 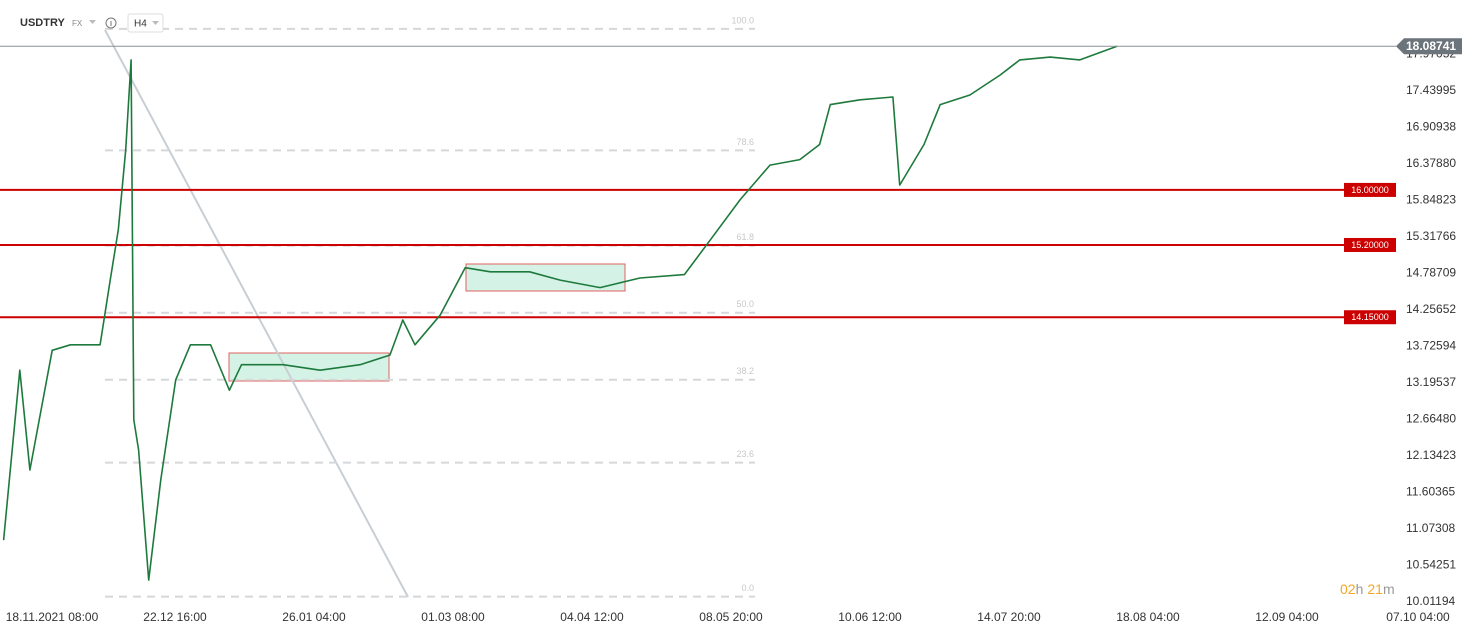 What do you see at coordinates (453, 617) in the screenshot?
I see `x-tick-label: 01.03 08:00` at bounding box center [453, 617].